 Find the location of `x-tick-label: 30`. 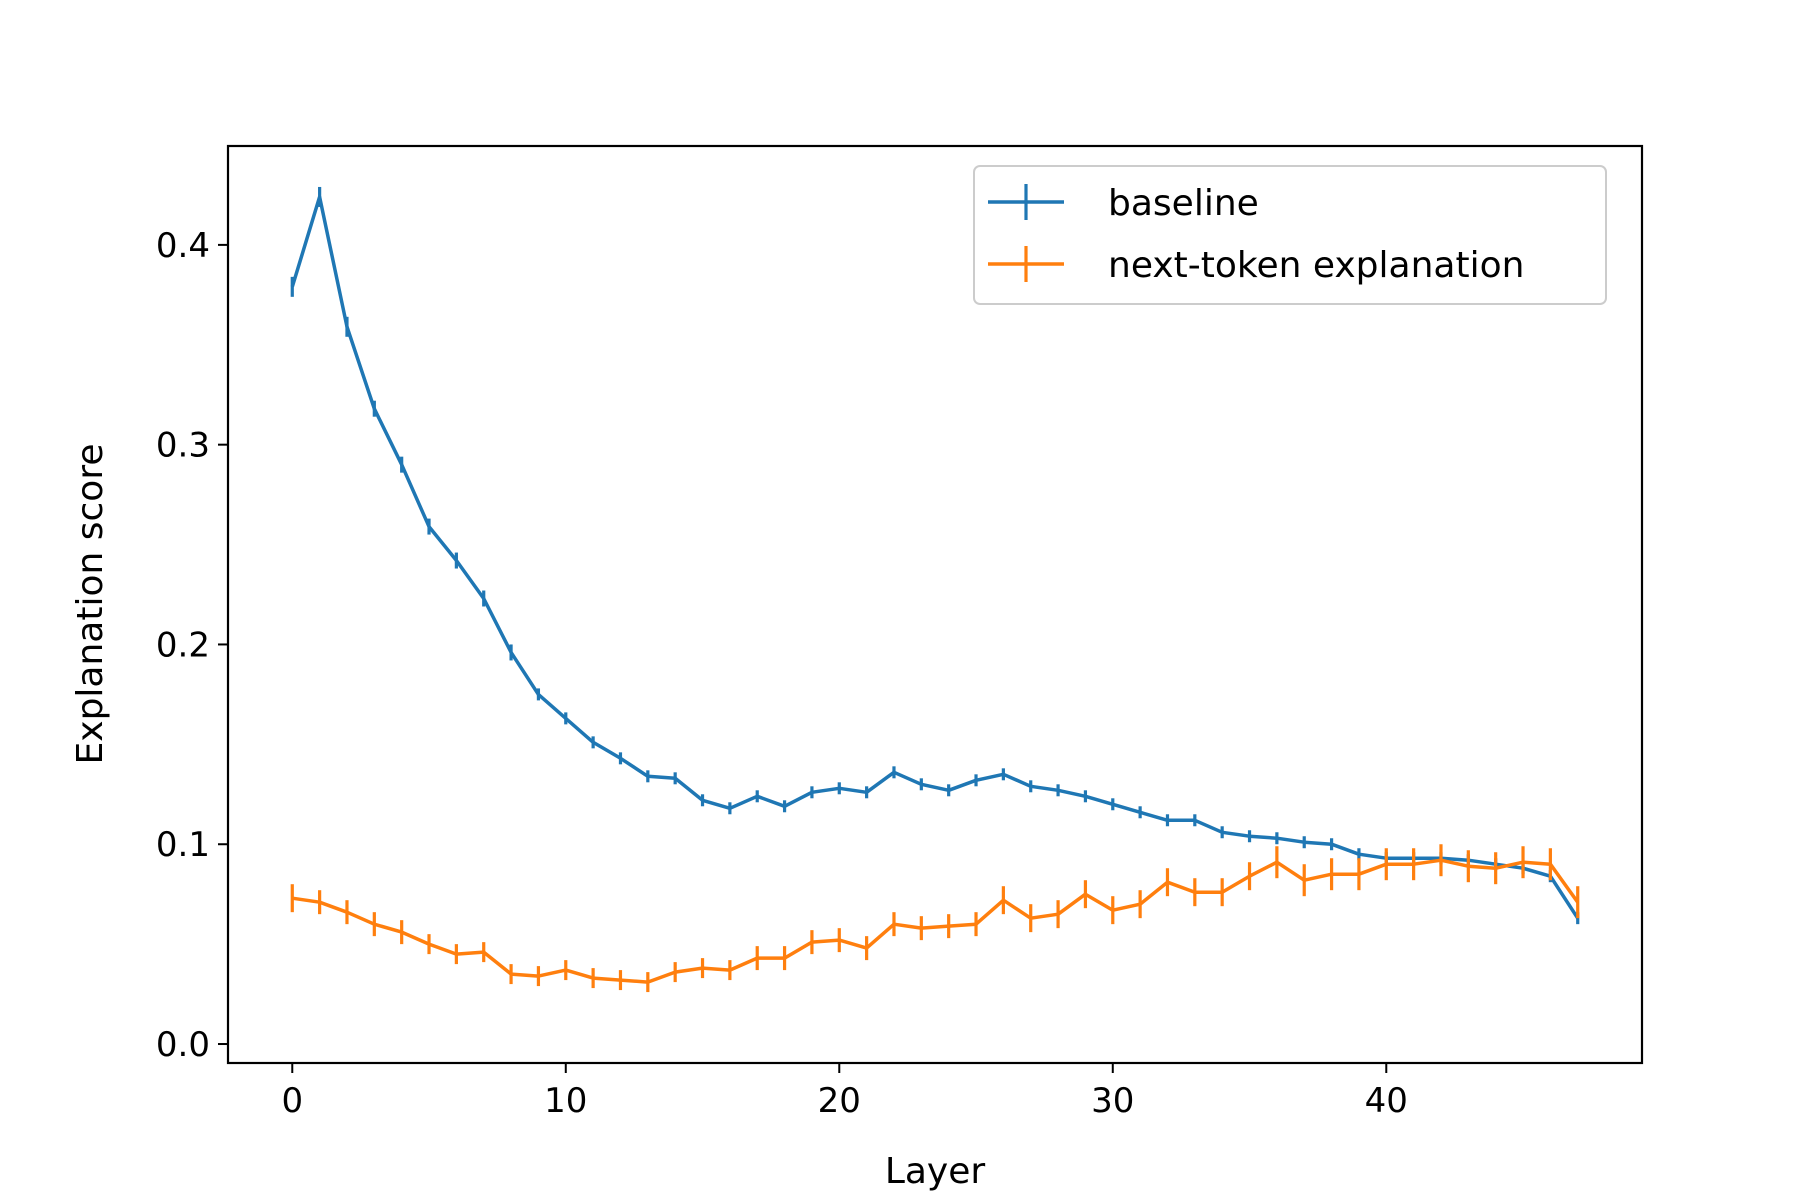

x-tick-label: 30 is located at coordinates (1112, 1101).